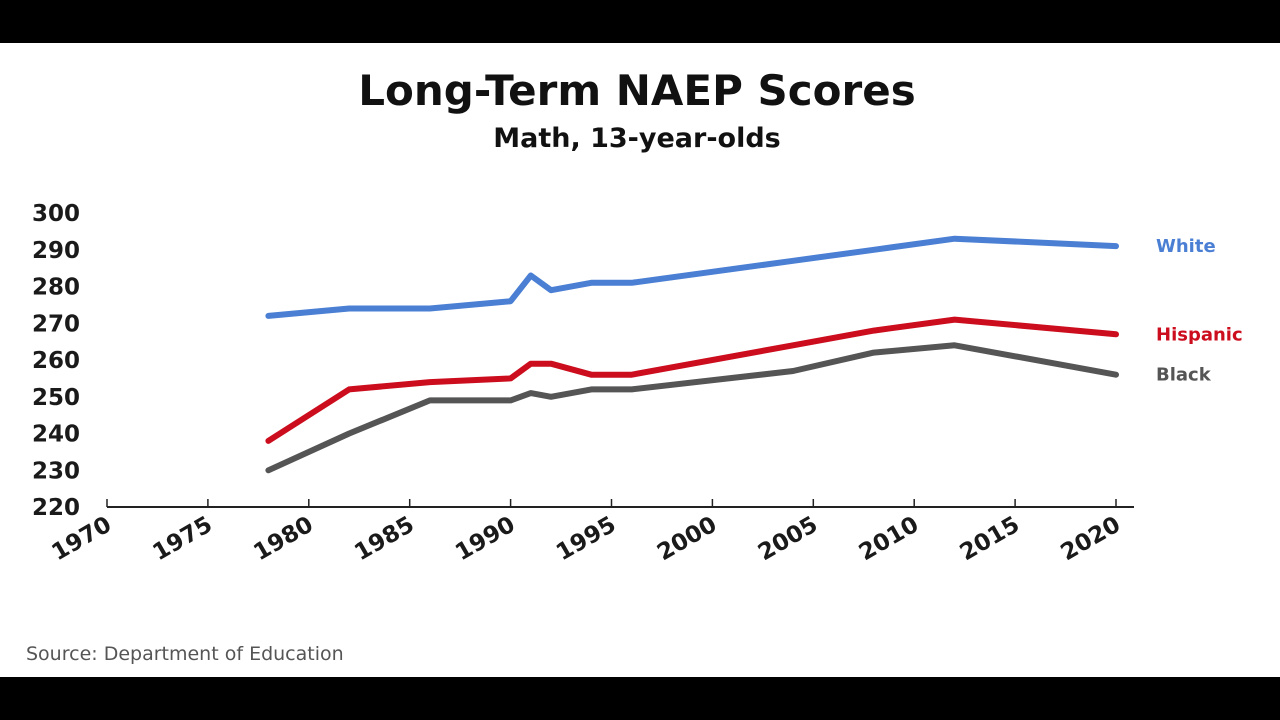  I want to click on series-line-black, so click(692, 408).